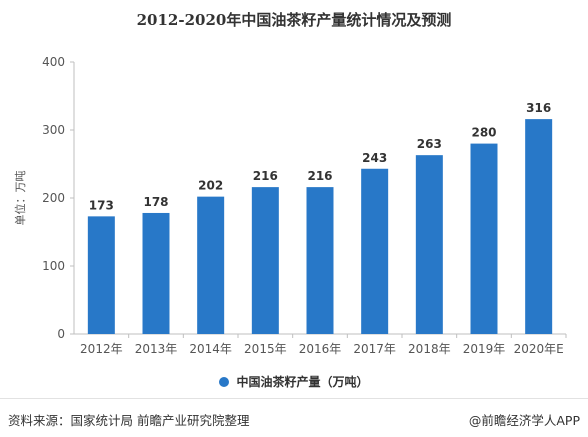 The width and height of the screenshot is (588, 437). Describe the element at coordinates (224, 381) in the screenshot. I see `legend-swatch` at that location.